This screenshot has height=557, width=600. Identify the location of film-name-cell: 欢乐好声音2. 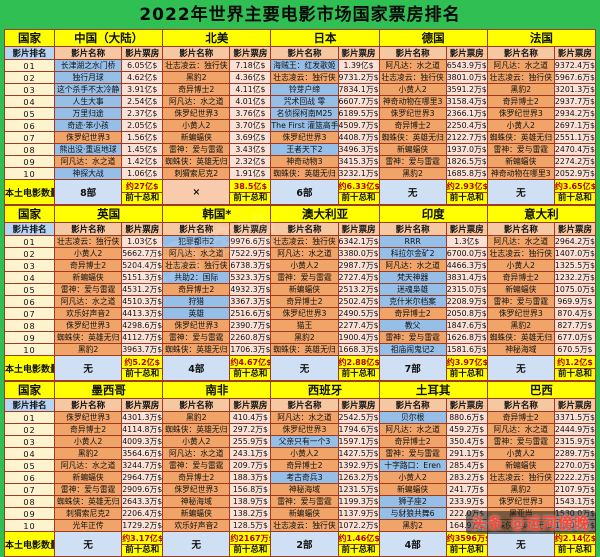
(196, 525).